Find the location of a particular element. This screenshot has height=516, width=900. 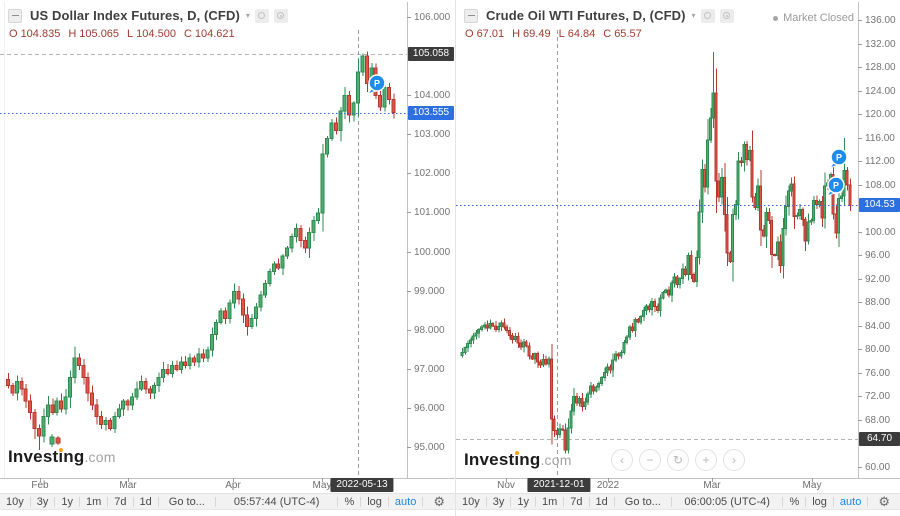

price-tick-label: 60.00 is located at coordinates (874, 467).